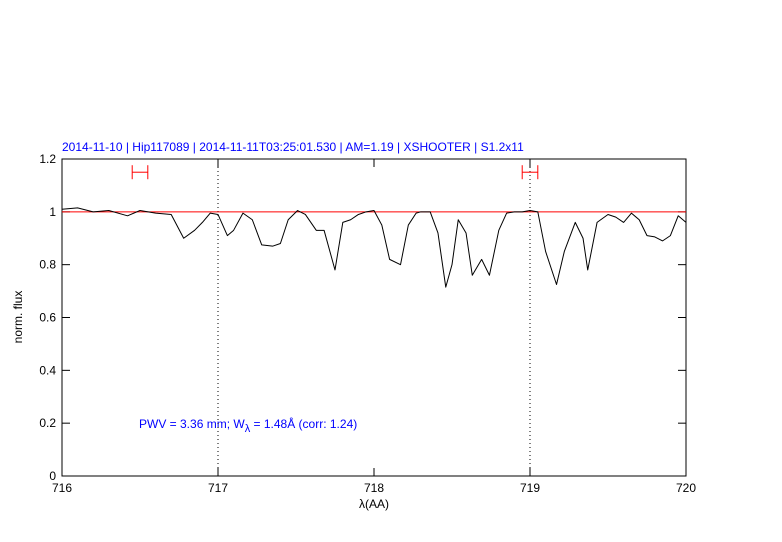 This screenshot has height=542, width=782. What do you see at coordinates (47, 318) in the screenshot?
I see `y-tick-label: 0.6` at bounding box center [47, 318].